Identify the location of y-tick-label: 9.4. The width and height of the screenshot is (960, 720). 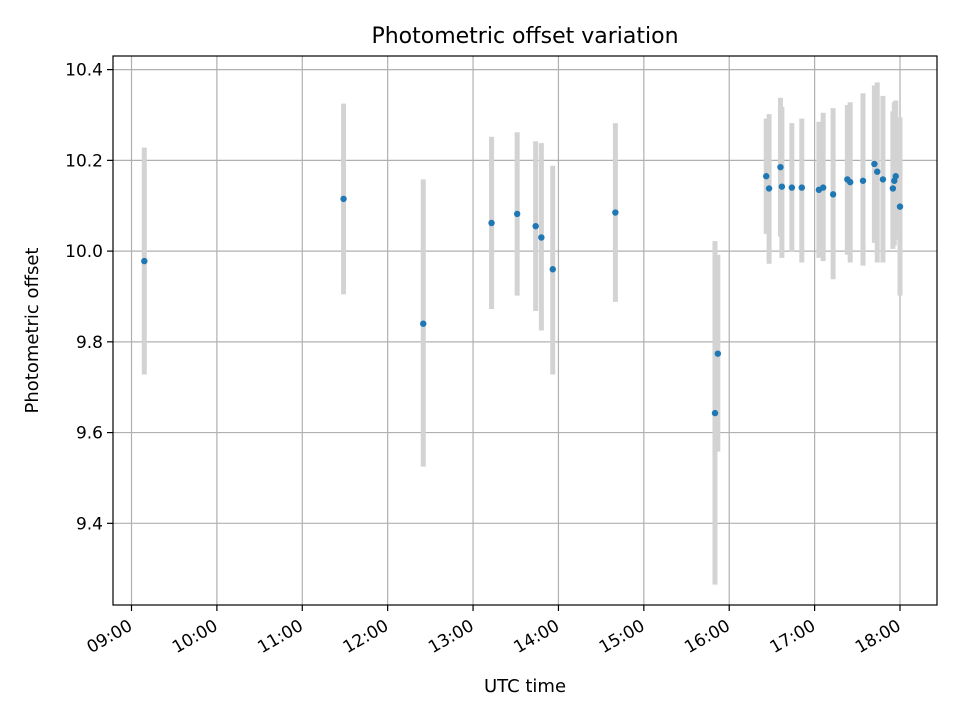
(89, 524).